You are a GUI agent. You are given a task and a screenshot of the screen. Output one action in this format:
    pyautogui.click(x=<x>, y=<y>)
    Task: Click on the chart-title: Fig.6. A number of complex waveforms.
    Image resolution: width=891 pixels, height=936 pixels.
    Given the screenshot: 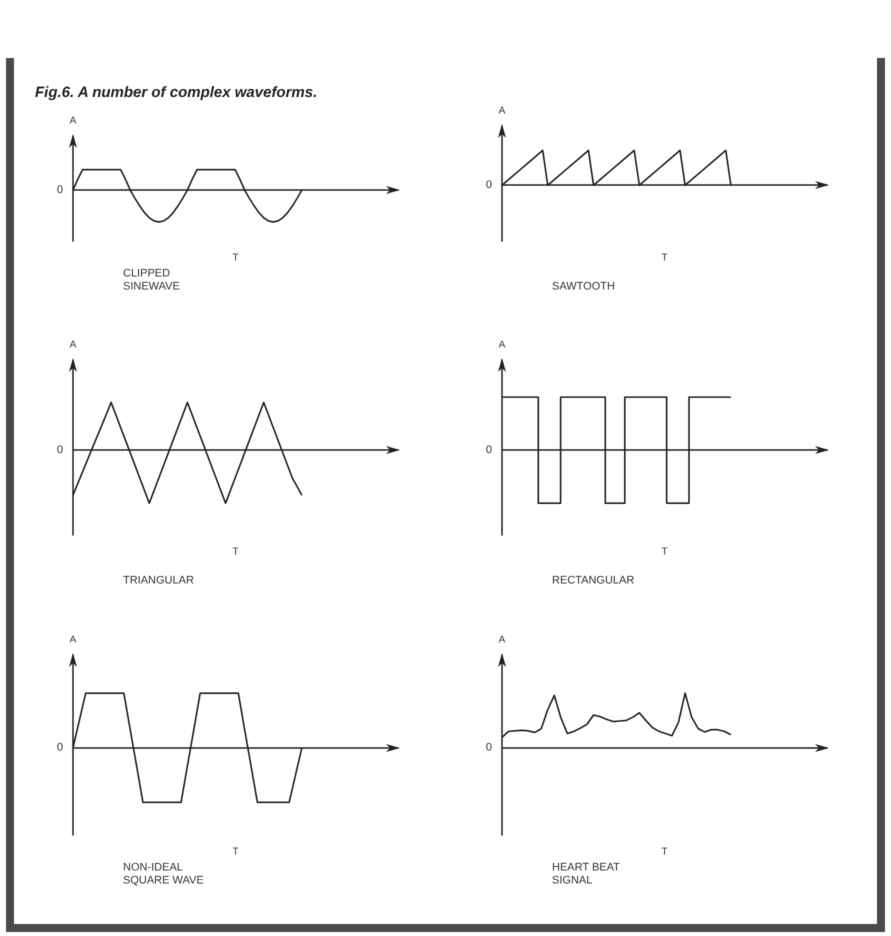 What is the action you would take?
    pyautogui.click(x=176, y=92)
    